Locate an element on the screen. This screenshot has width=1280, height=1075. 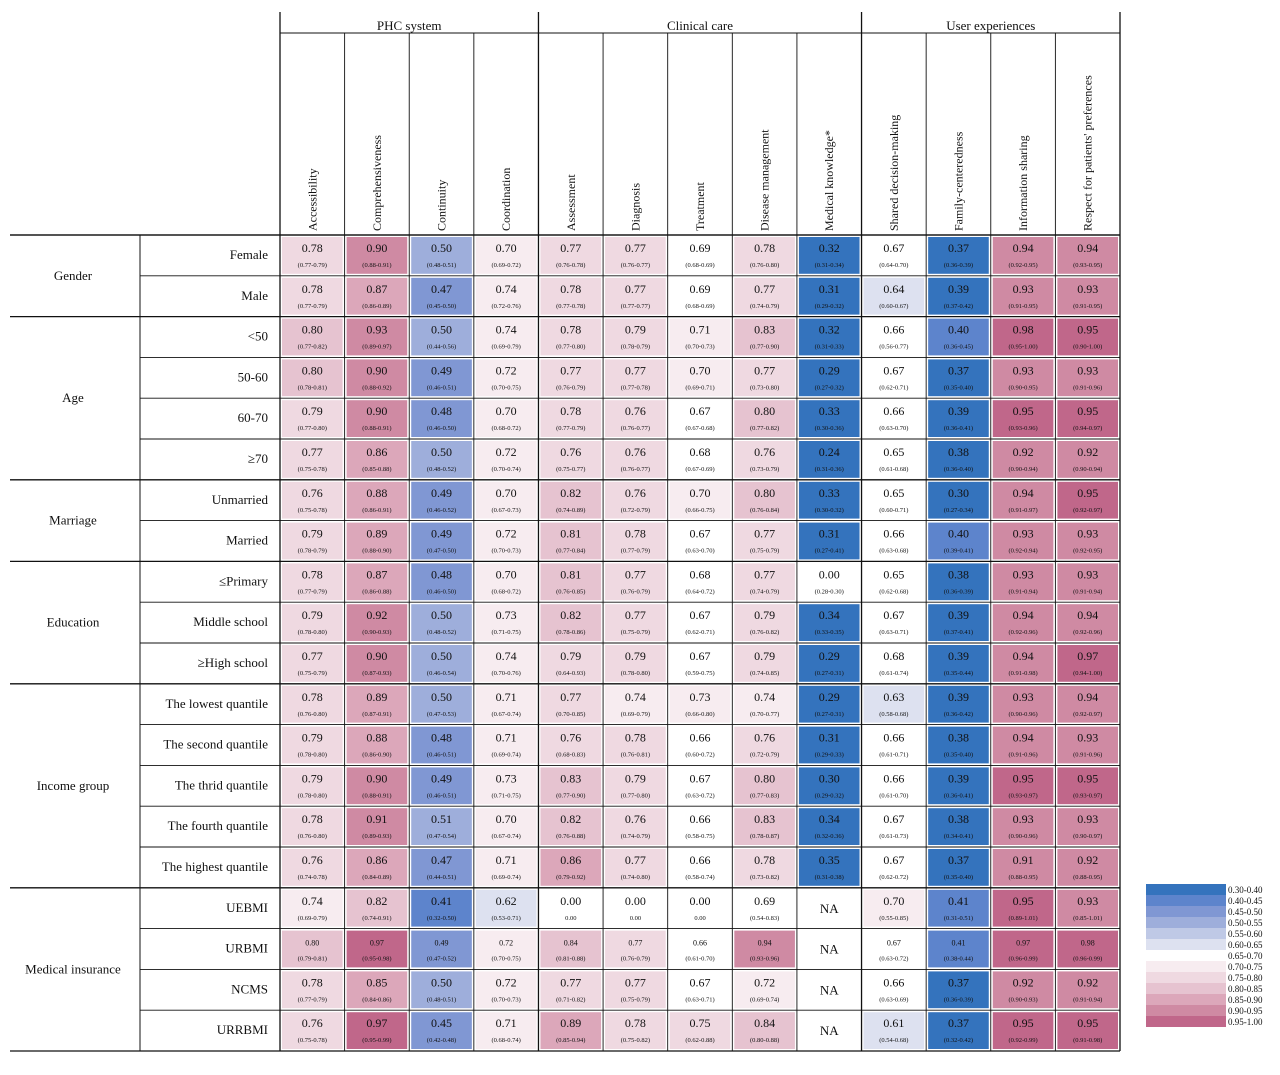
cell-ci: (0.76-0.79) is located at coordinates (635, 959).